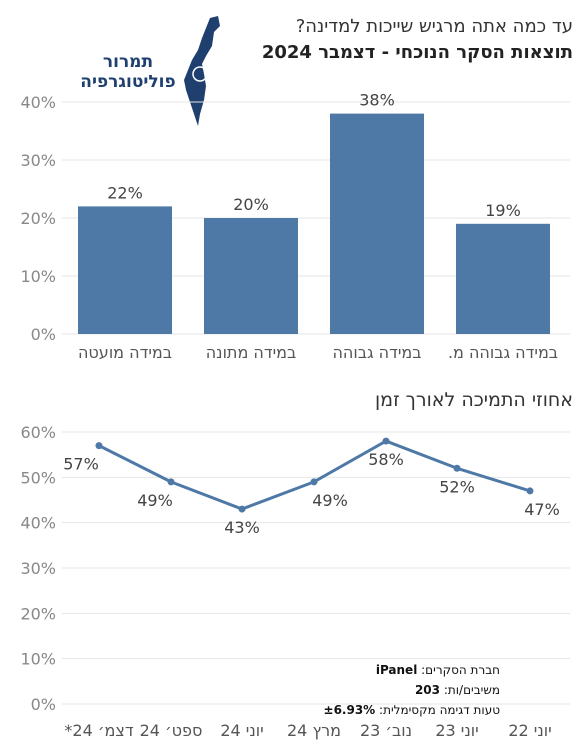  What do you see at coordinates (314, 730) in the screenshot?
I see `line-x-tick-label: מרץ 24` at bounding box center [314, 730].